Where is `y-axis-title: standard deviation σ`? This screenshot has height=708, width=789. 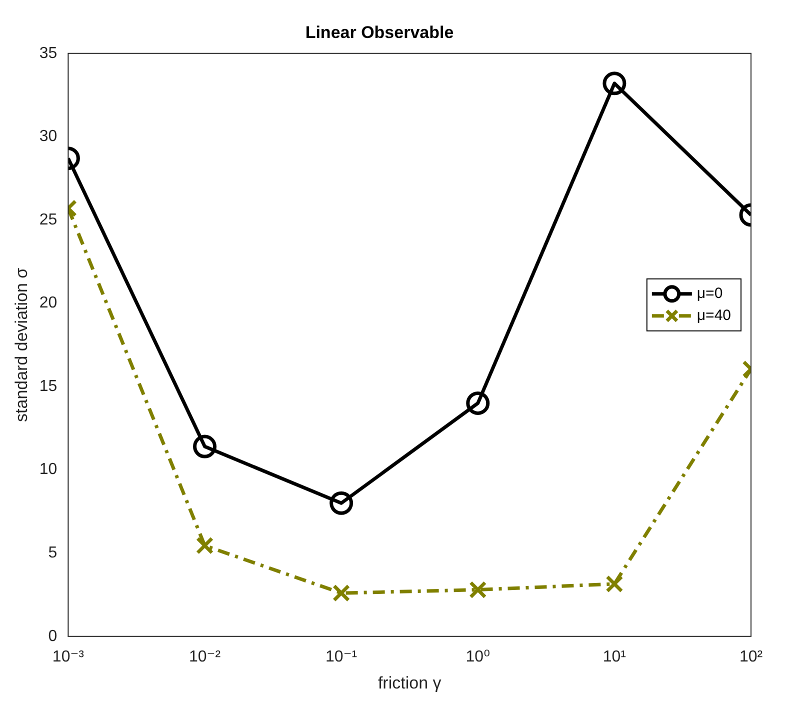
y-axis-title: standard deviation σ is located at coordinates (21, 344).